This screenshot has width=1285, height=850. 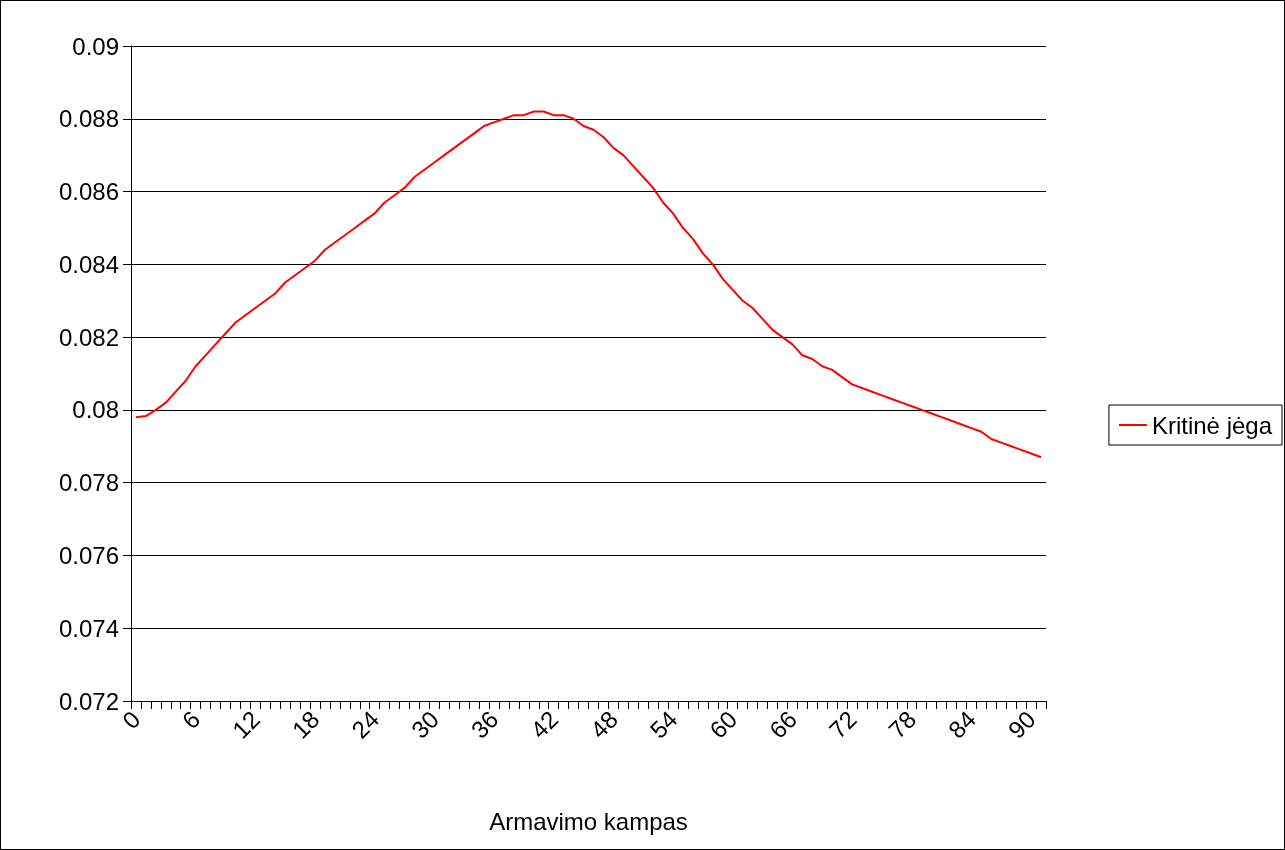 What do you see at coordinates (88, 119) in the screenshot?
I see `y-tick-label: 0.088` at bounding box center [88, 119].